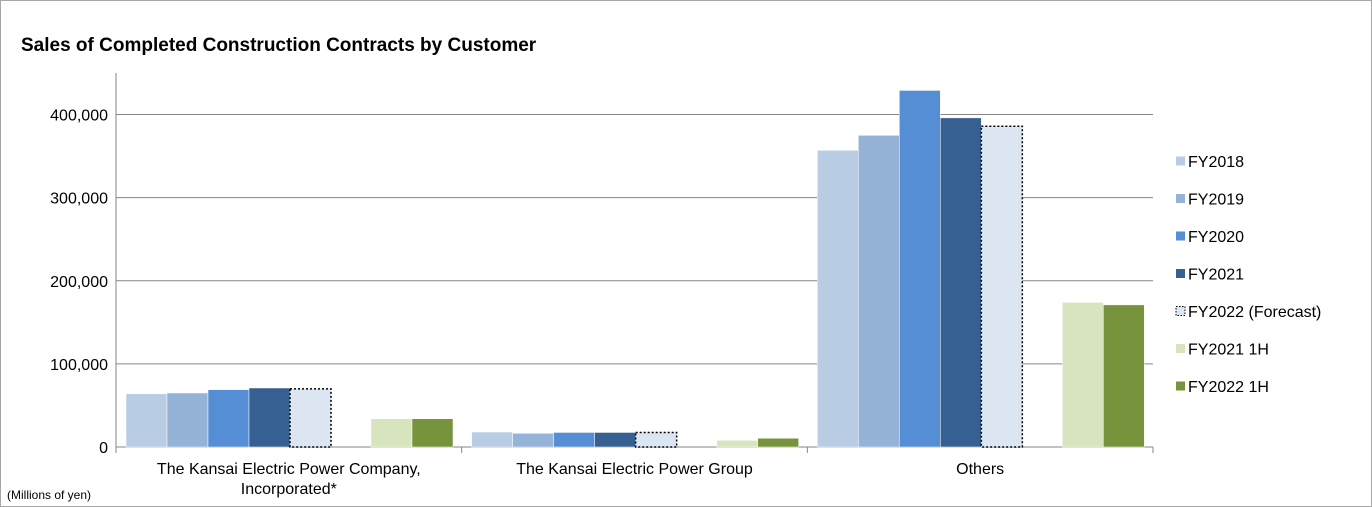 The image size is (1372, 507). Describe the element at coordinates (1254, 312) in the screenshot. I see `legend-label: FY2022 (Forecast)` at that location.